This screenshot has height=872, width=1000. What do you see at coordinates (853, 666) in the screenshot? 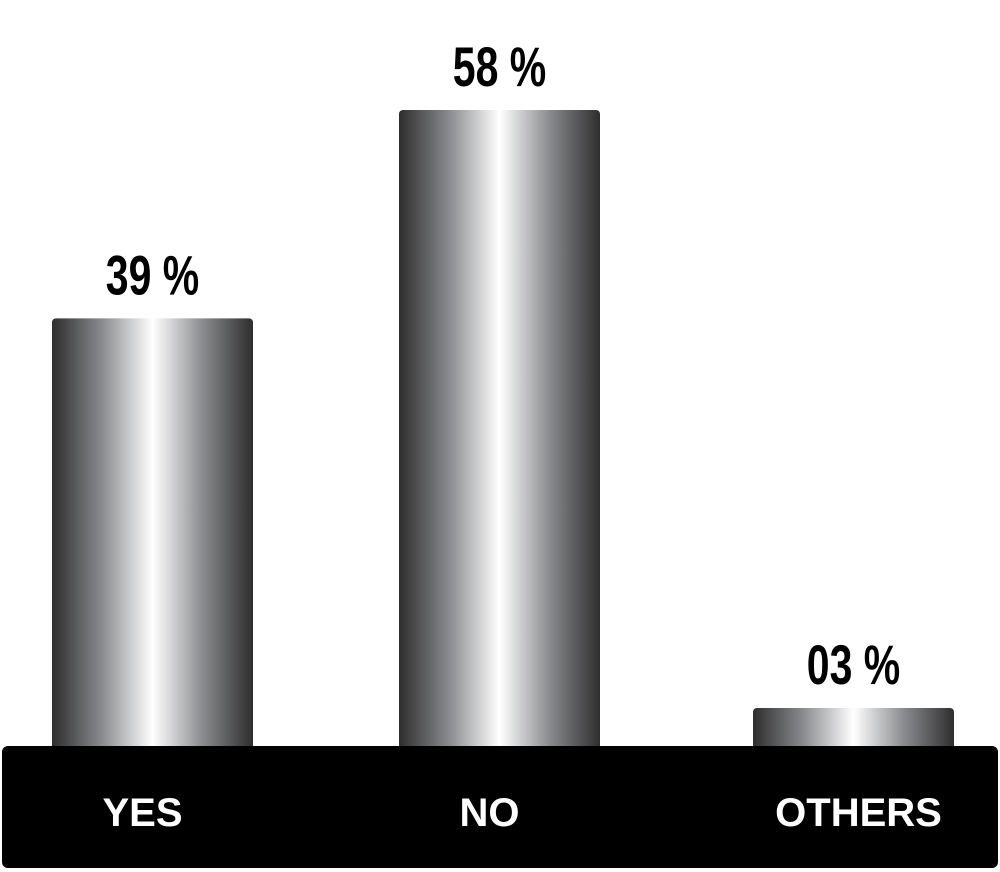
I see `data-label-others: 03 %` at bounding box center [853, 666].